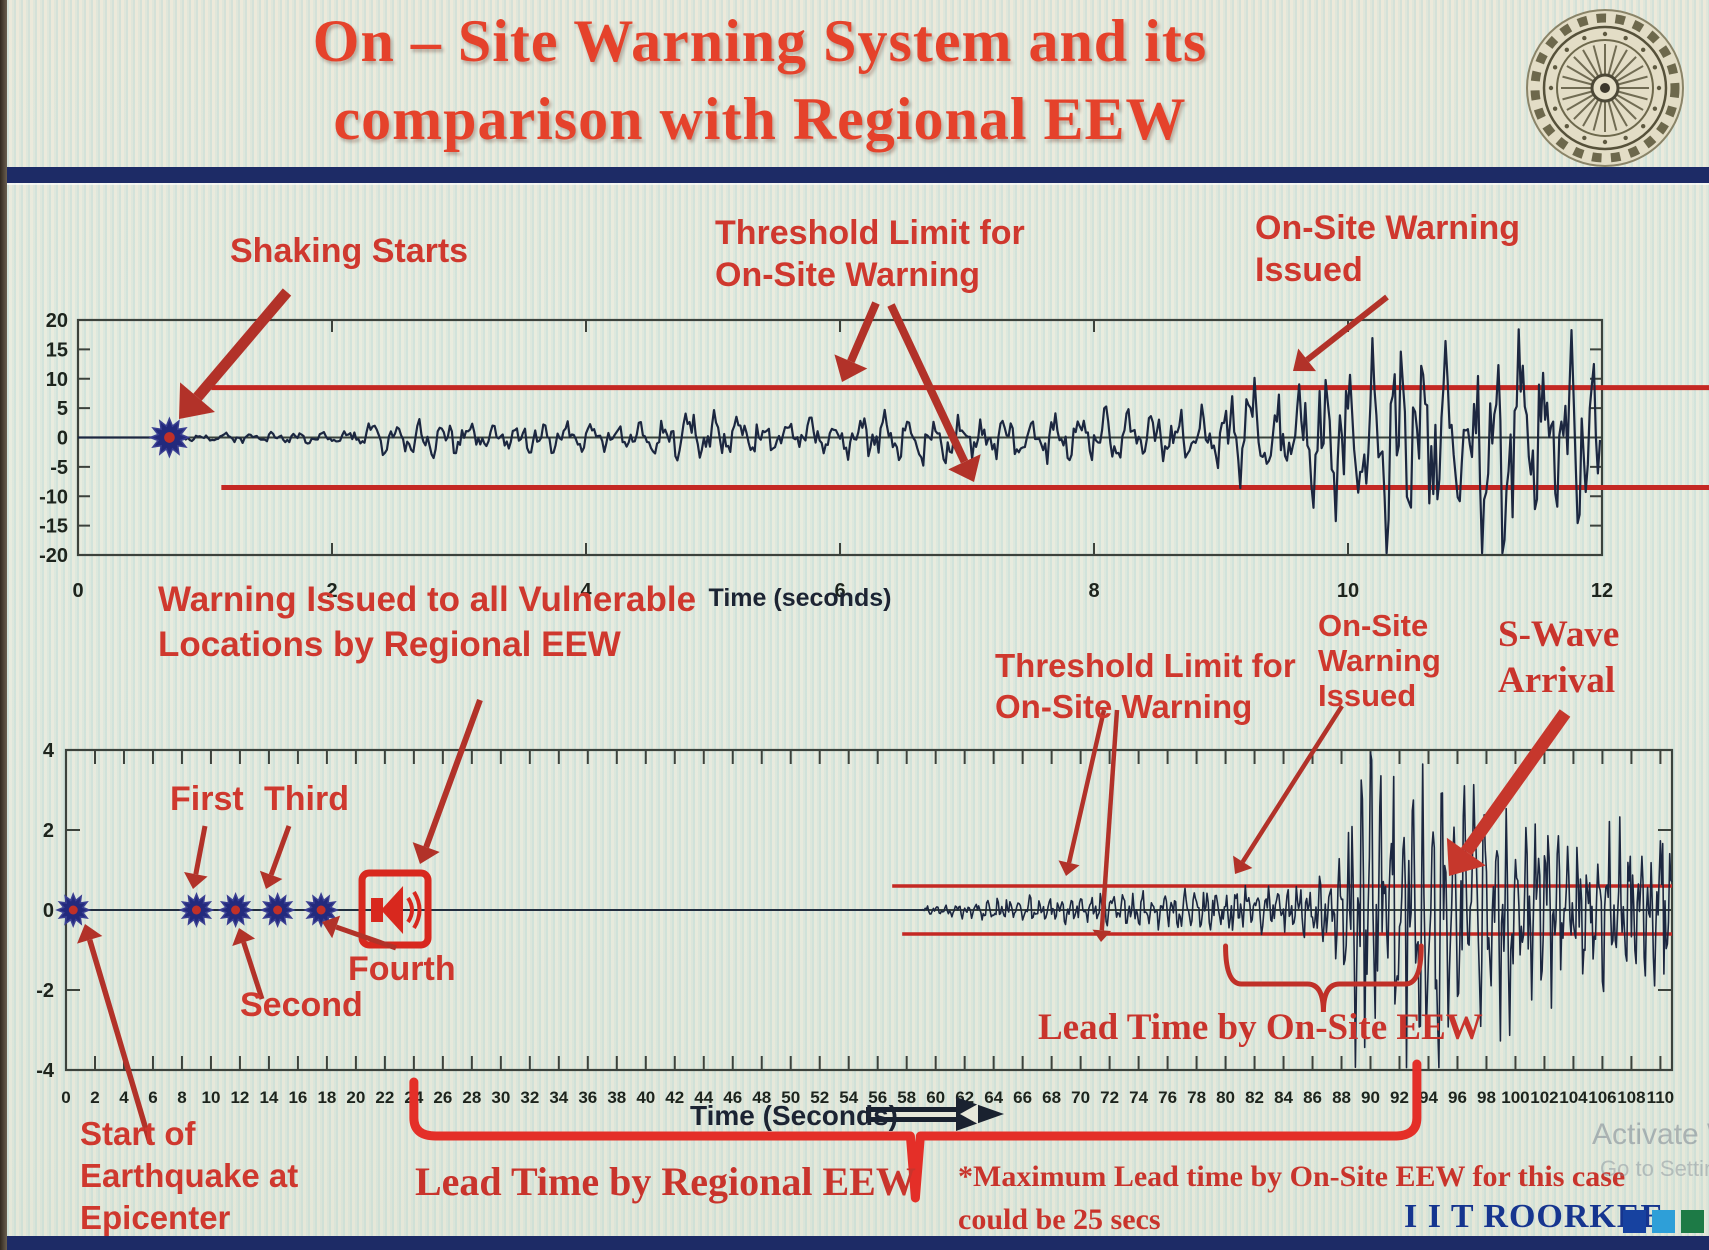 This screenshot has width=1709, height=1250. I want to click on fourth-warning-marker, so click(321, 910).